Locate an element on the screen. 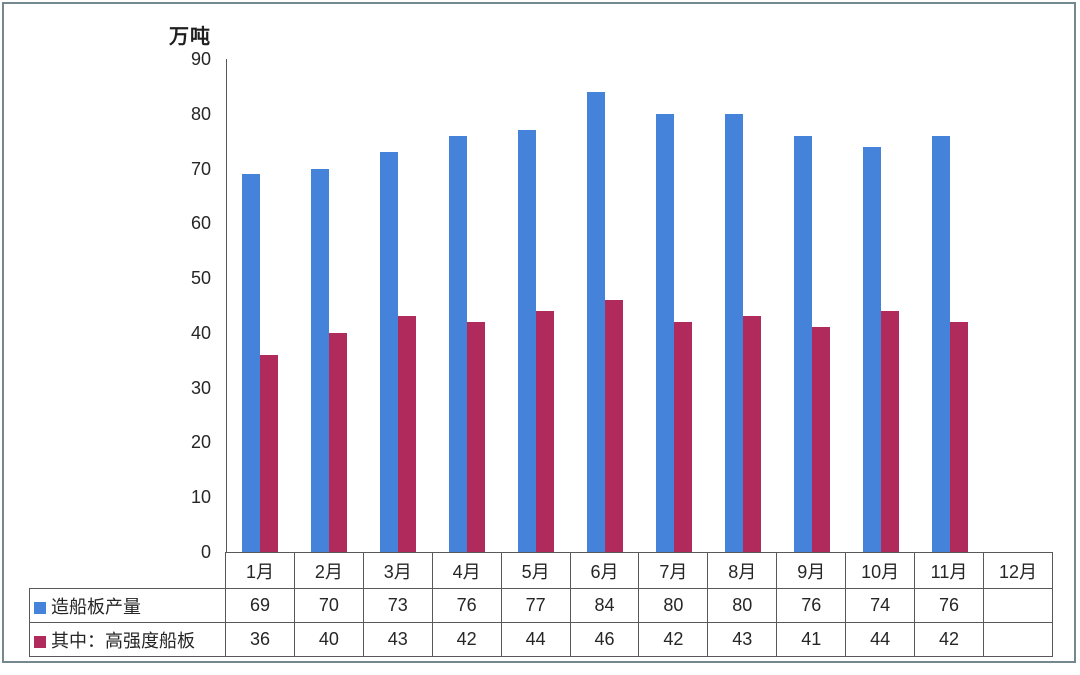 The width and height of the screenshot is (1080, 675). series-label: 造船板产量 is located at coordinates (96, 606).